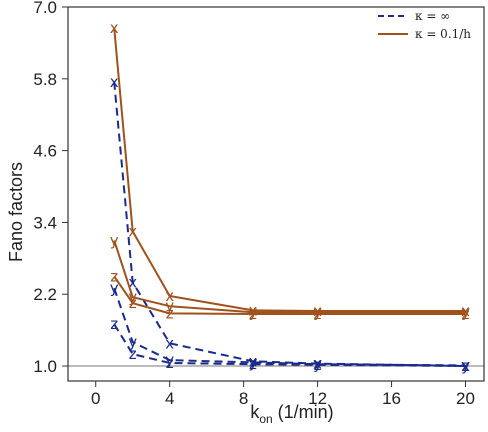 Image resolution: width=488 pixels, height=432 pixels. What do you see at coordinates (45, 8) in the screenshot?
I see `y-tick-label: 7.0` at bounding box center [45, 8].